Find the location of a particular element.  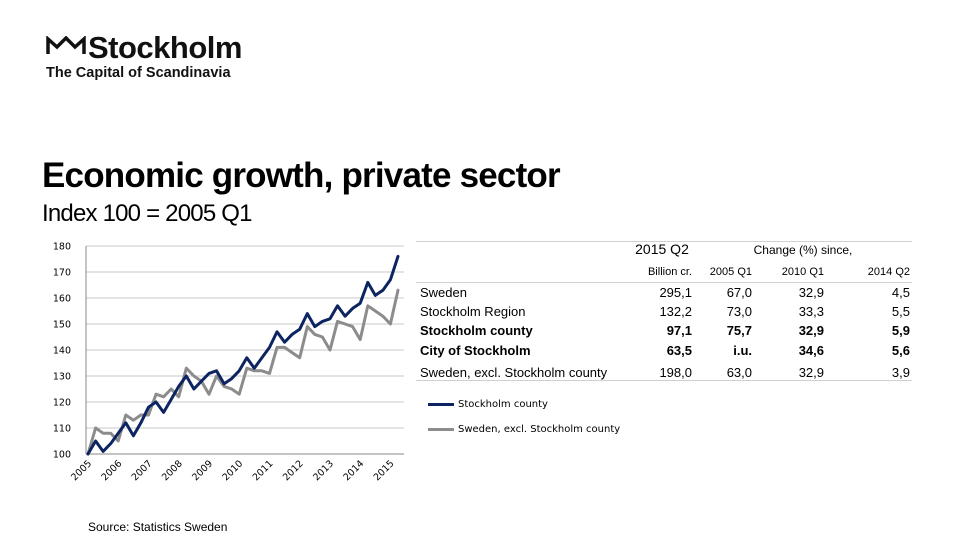

legend-item-sweden-excl: Sweden, excl. Stockholm county is located at coordinates (524, 429).